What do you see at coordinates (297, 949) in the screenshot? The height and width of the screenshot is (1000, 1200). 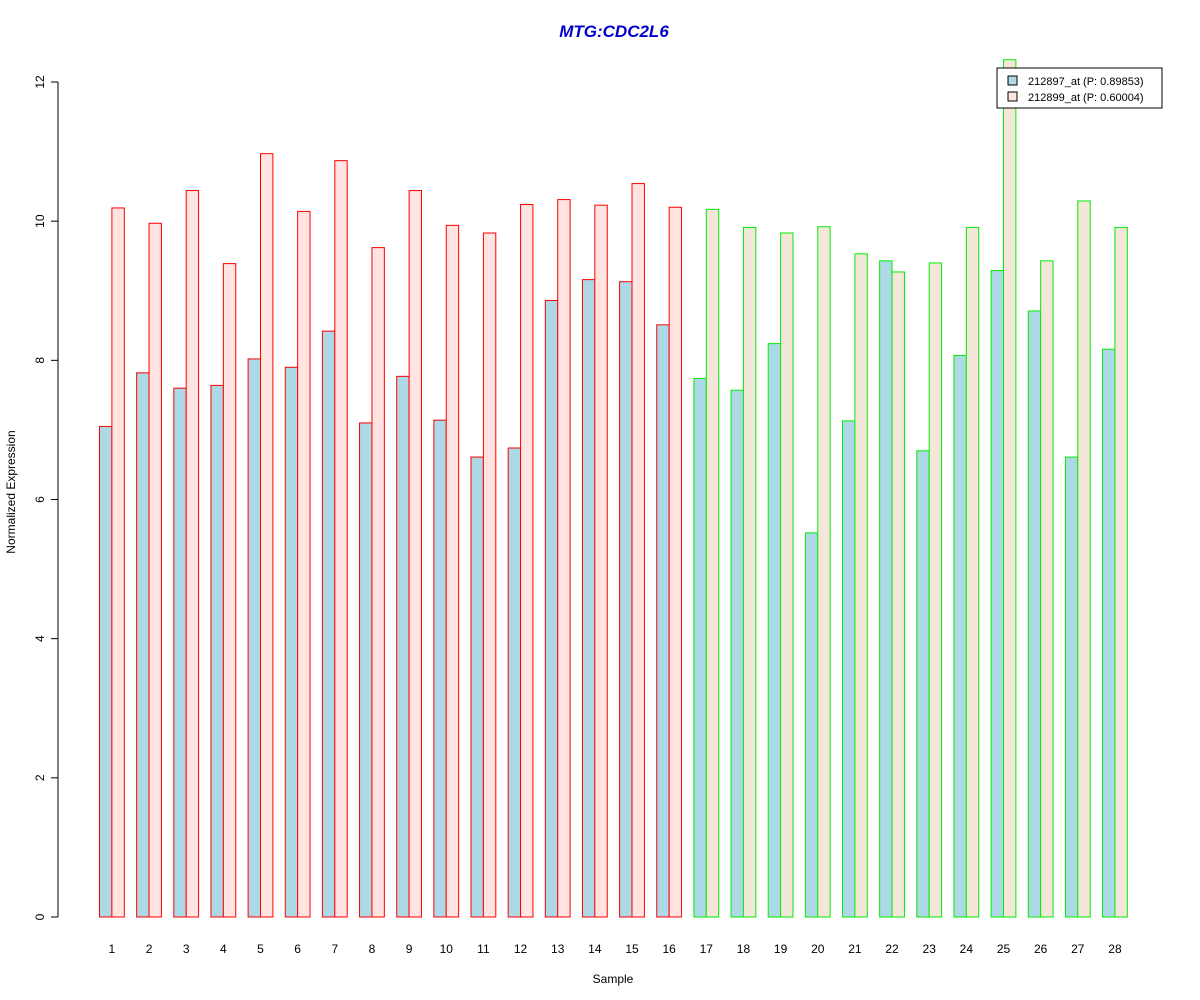 I see `x-tick-label: 6` at bounding box center [297, 949].